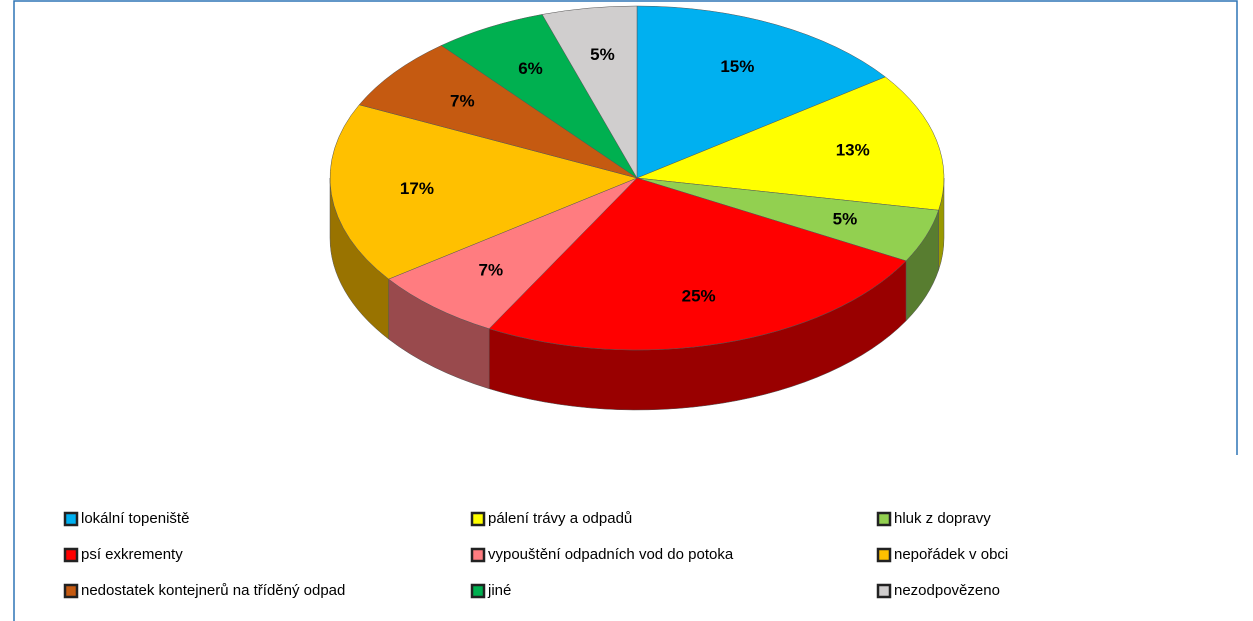  Describe the element at coordinates (417, 188) in the screenshot. I see `data-label: 17%` at that location.